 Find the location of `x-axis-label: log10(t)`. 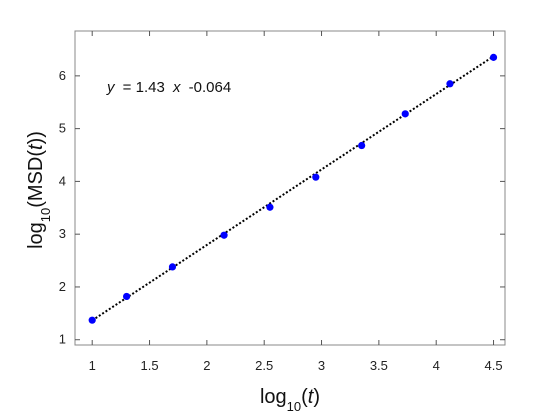

x-axis-label: log10(t) is located at coordinates (290, 400).